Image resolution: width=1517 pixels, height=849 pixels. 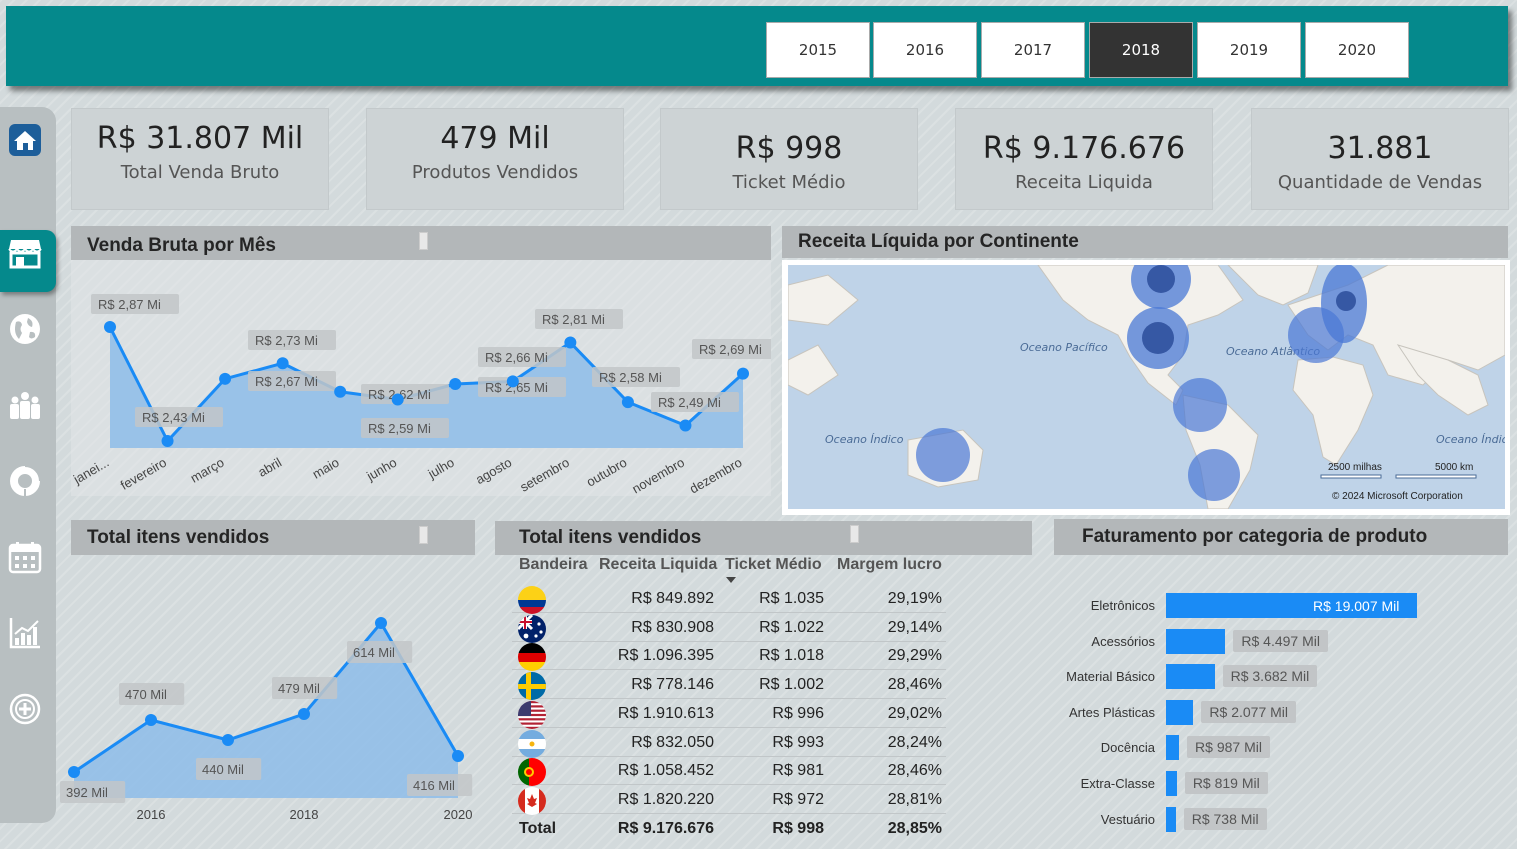 What do you see at coordinates (1380, 182) in the screenshot?
I see `kpi-label: Quantidade de Vendas` at bounding box center [1380, 182].